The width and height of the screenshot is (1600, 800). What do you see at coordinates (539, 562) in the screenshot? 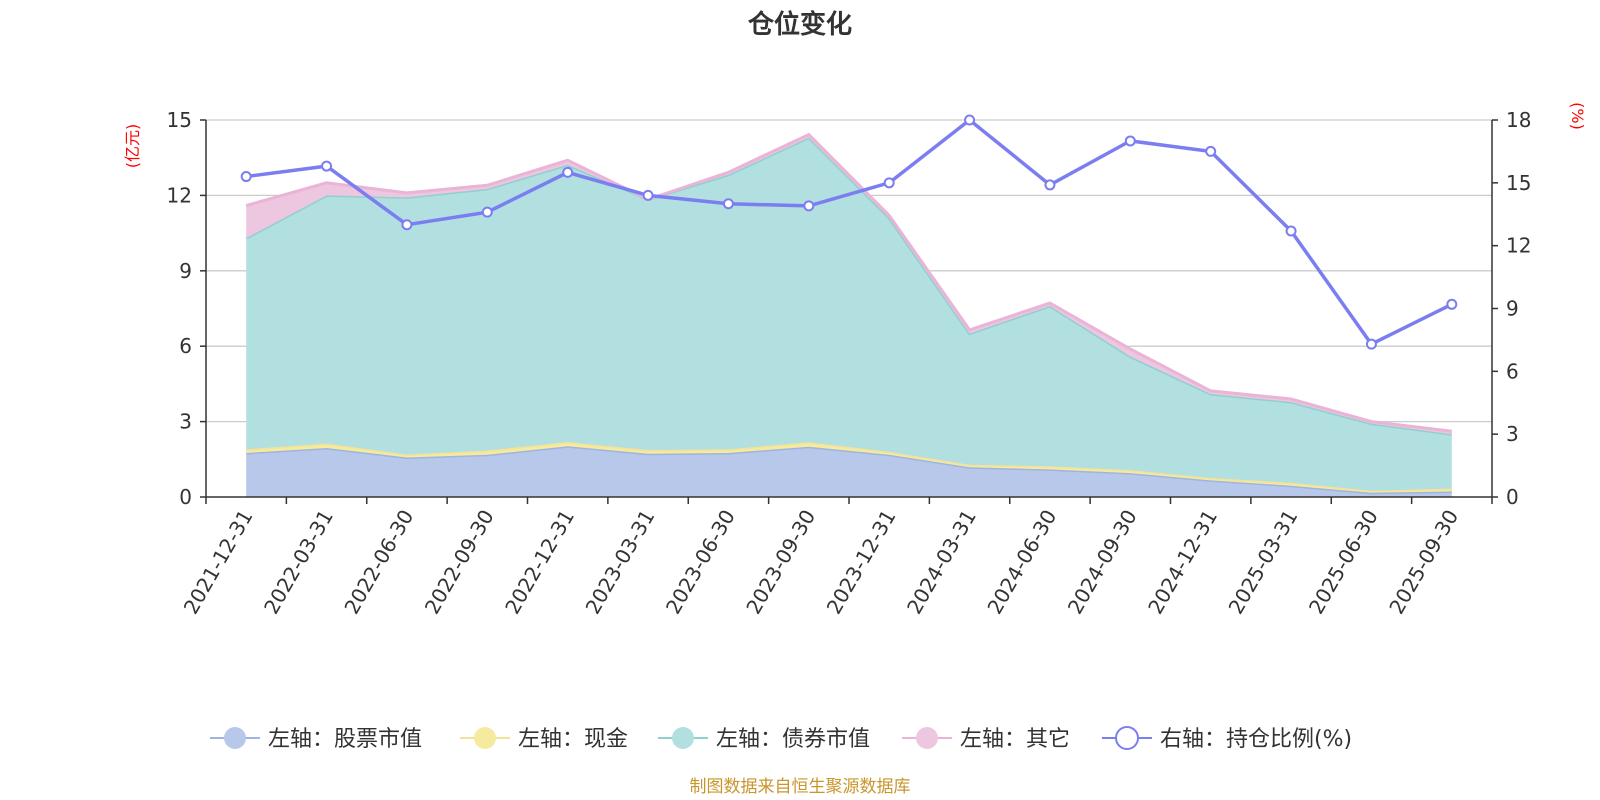
I see `x-tick-label: 2022-12-31` at bounding box center [539, 562].